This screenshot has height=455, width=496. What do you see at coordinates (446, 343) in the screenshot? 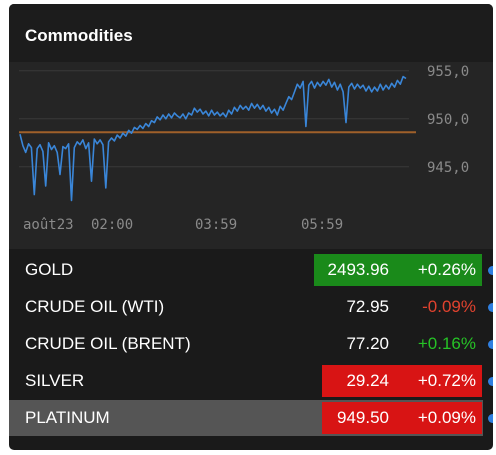
I see `commodity-change: +0.16%` at bounding box center [446, 343].